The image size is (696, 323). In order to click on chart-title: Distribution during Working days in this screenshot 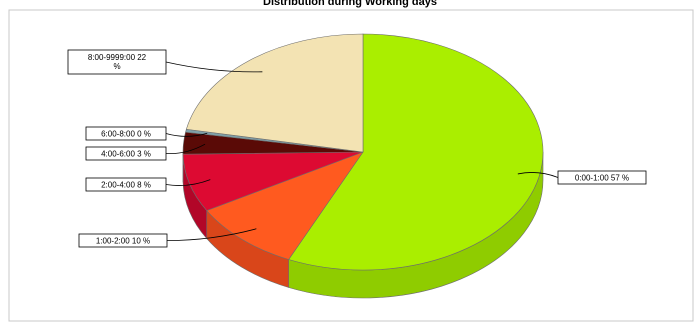, I will do `click(350, 4)`.